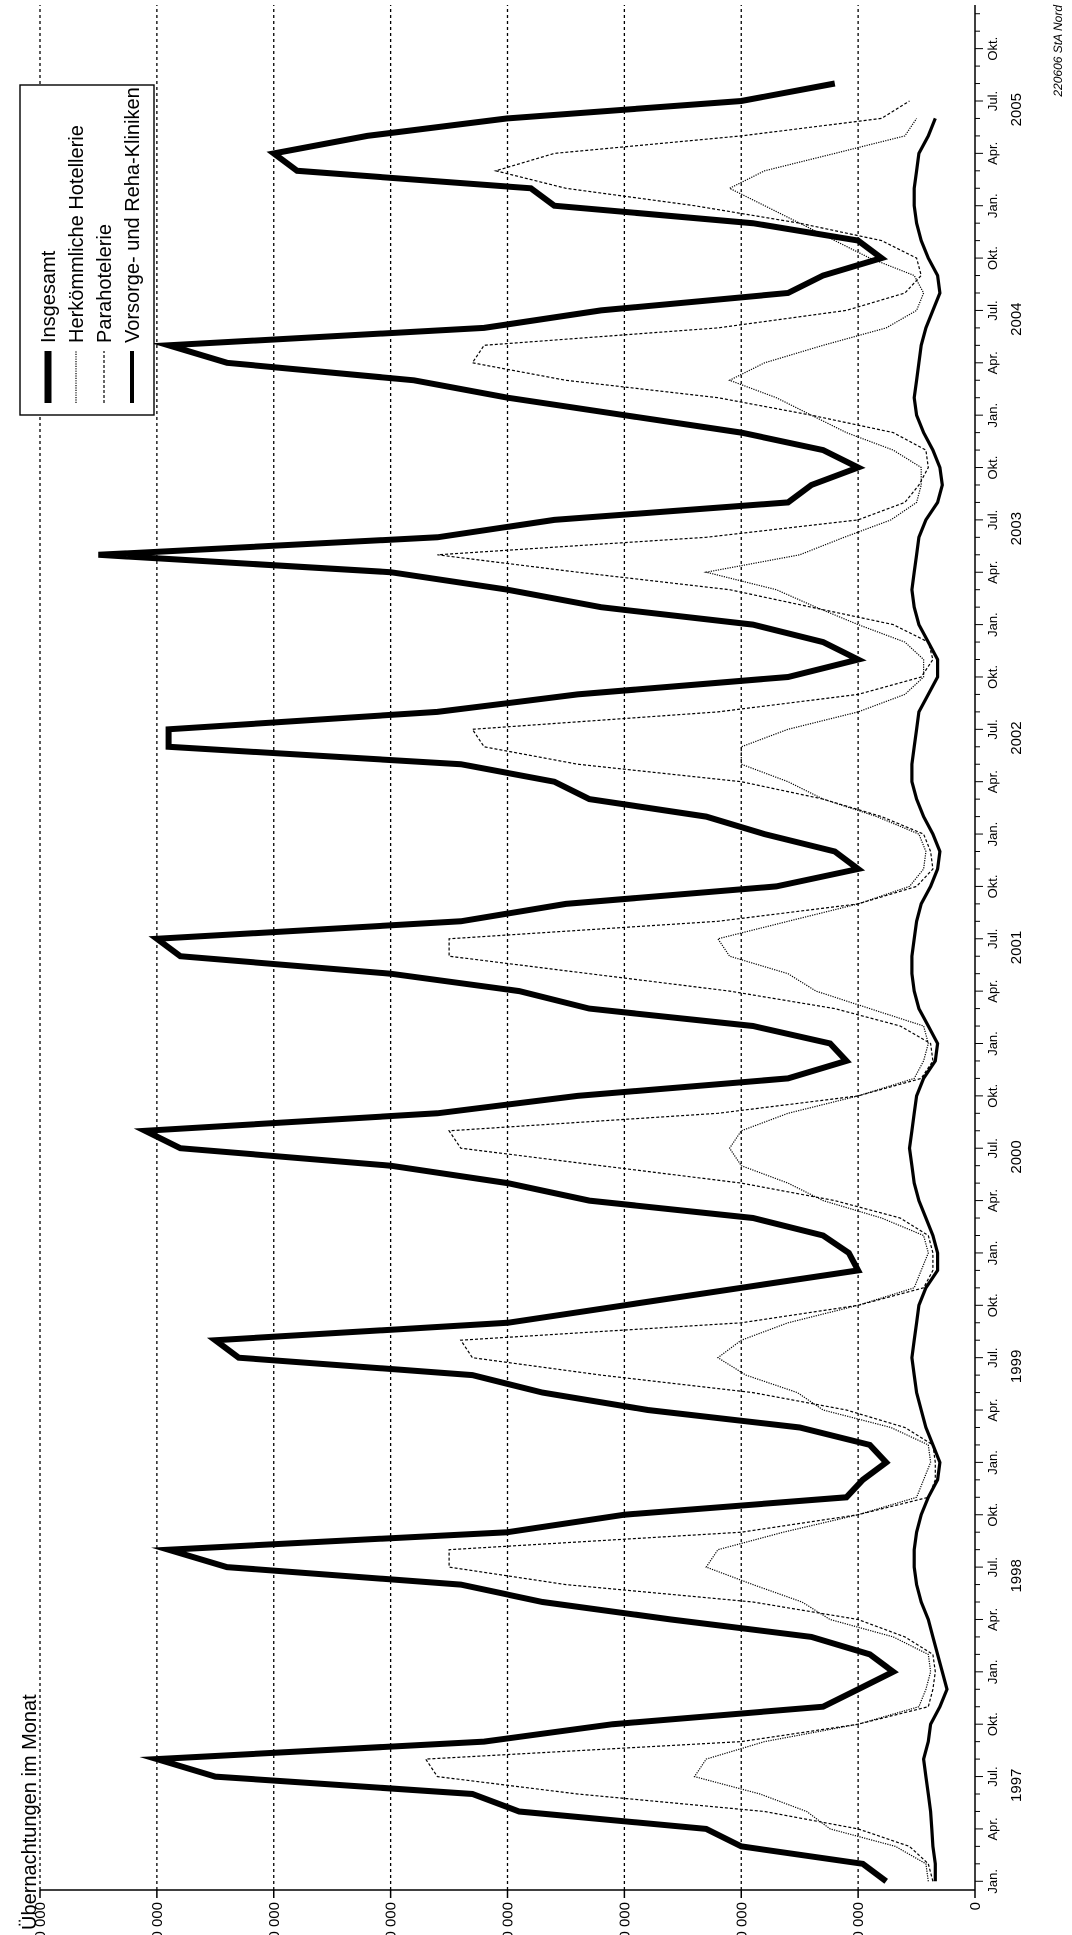  Describe the element at coordinates (105, 283) in the screenshot. I see `legend-label-parahotelerie: Parahotelerie` at that location.